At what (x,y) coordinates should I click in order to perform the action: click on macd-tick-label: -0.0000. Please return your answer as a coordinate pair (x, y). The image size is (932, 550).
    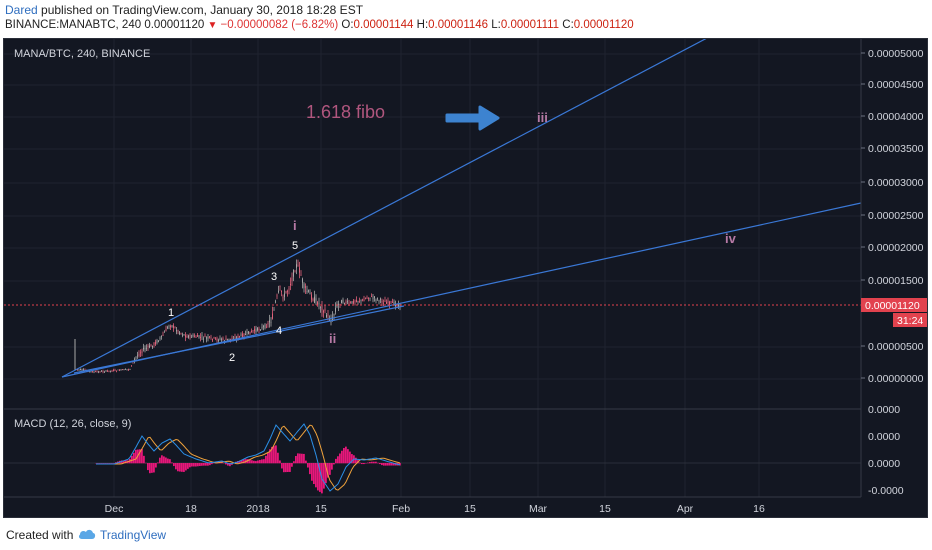
    Looking at the image, I should click on (886, 491).